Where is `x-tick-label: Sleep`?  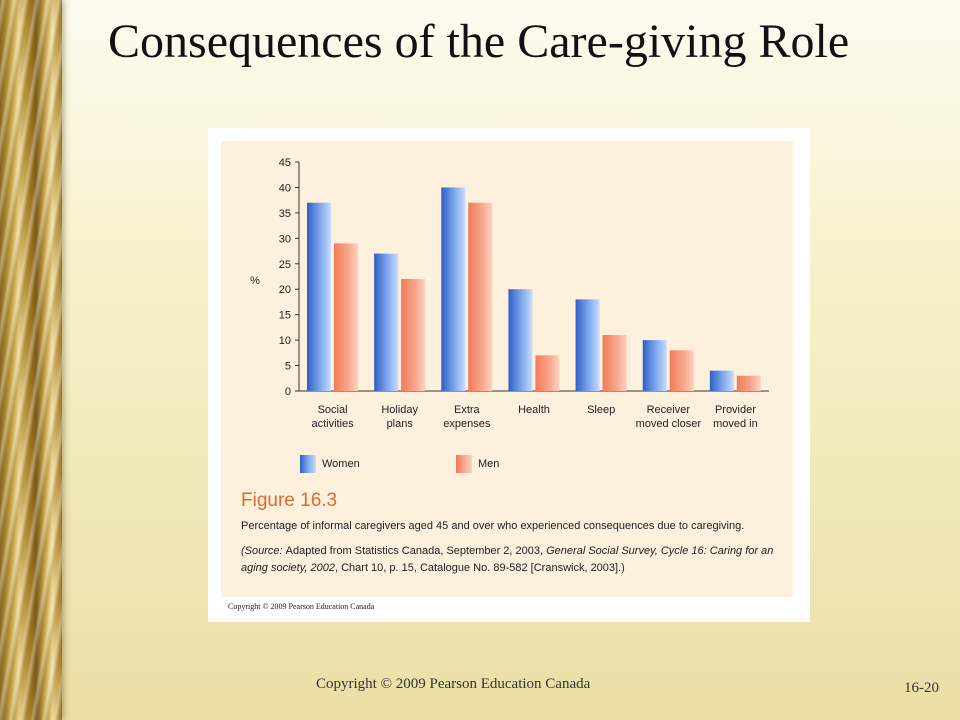
x-tick-label: Sleep is located at coordinates (601, 410).